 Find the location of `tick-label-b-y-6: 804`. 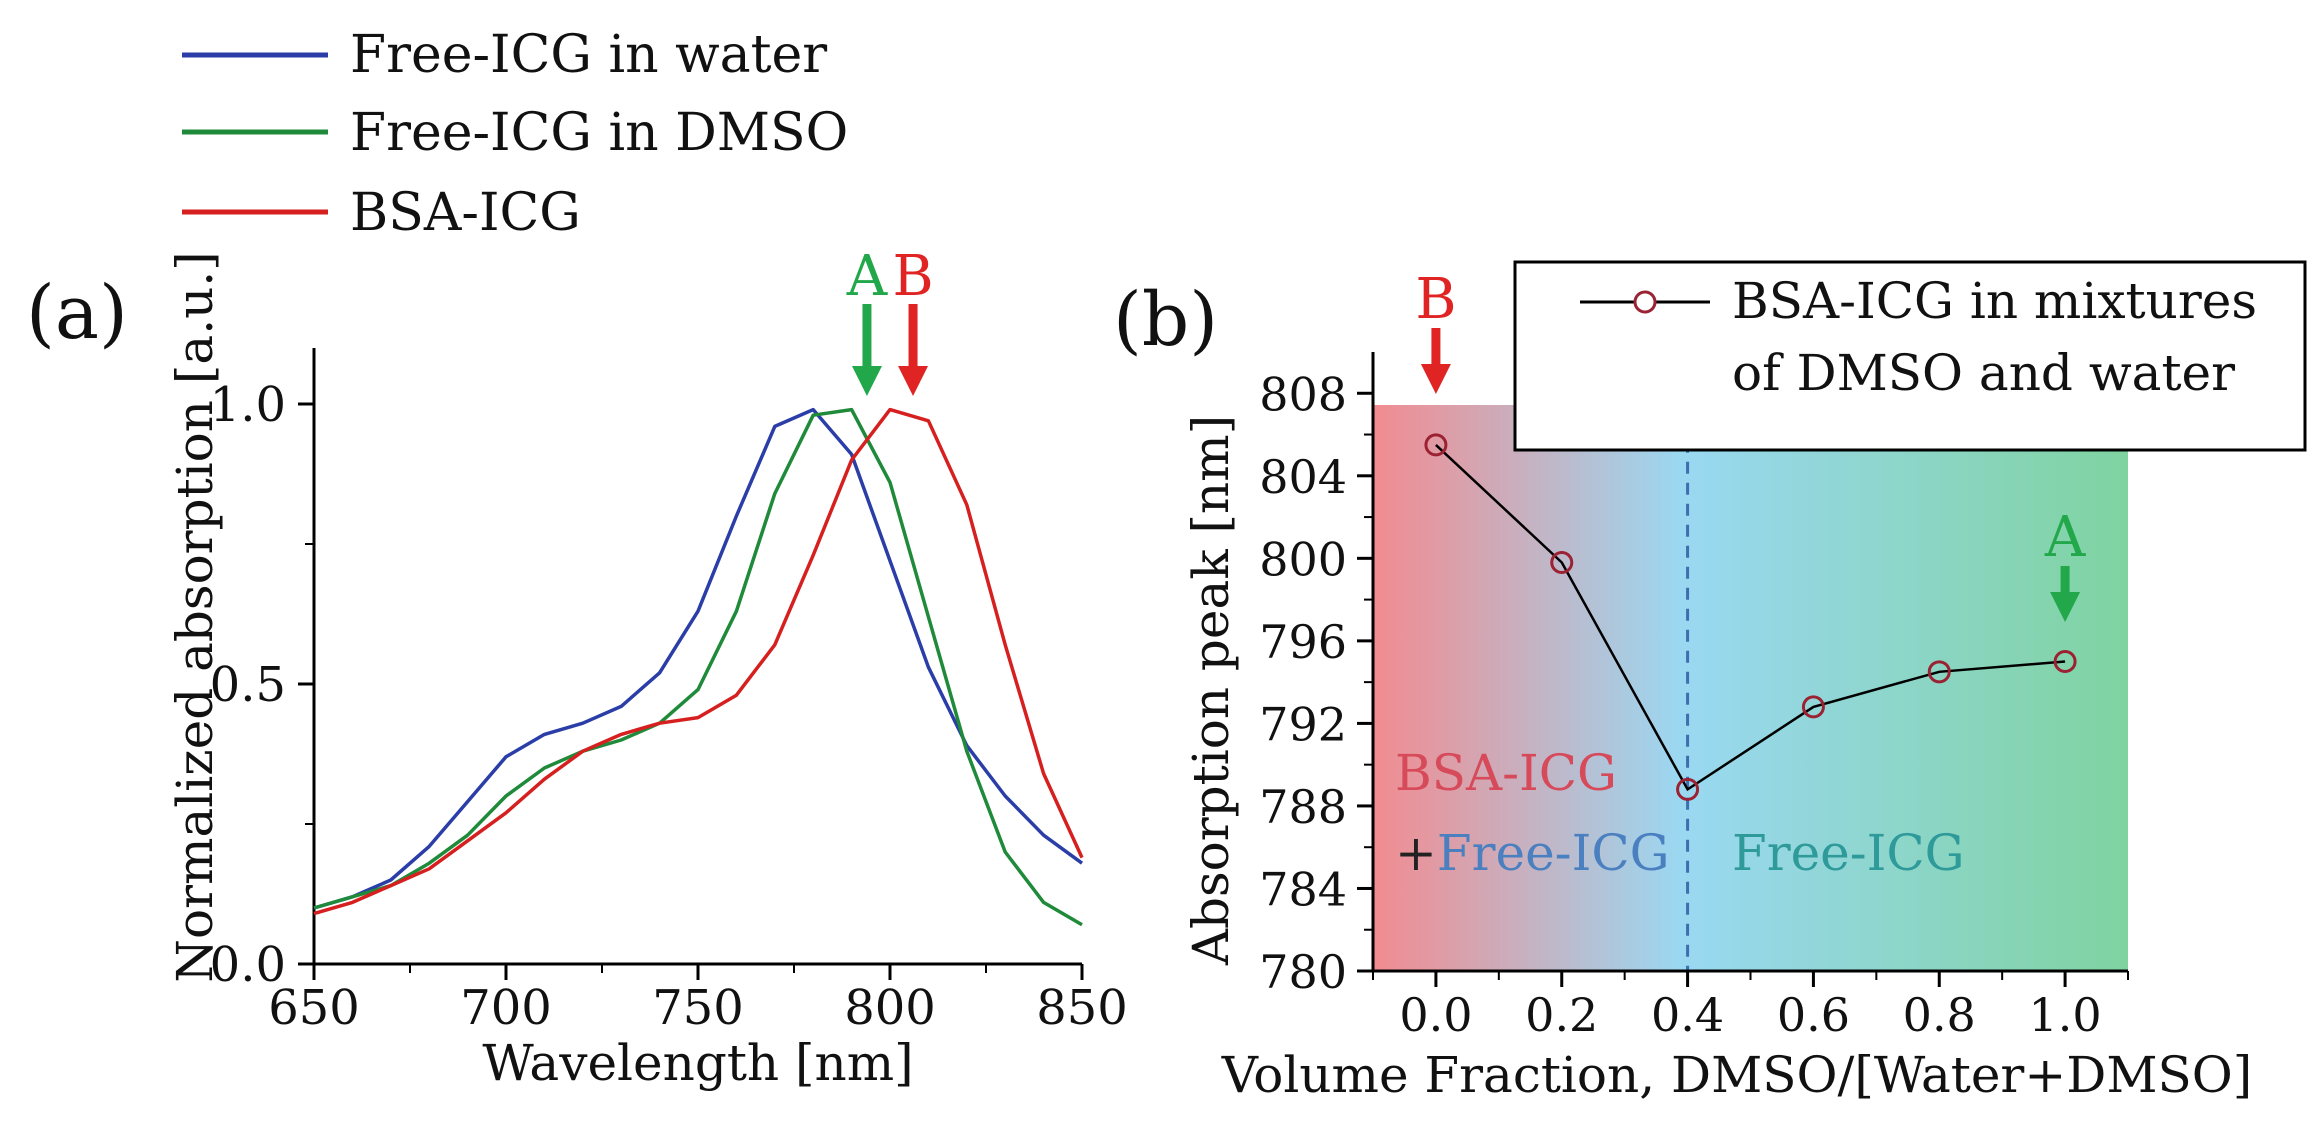

tick-label-b-y-6: 804 is located at coordinates (1303, 477).